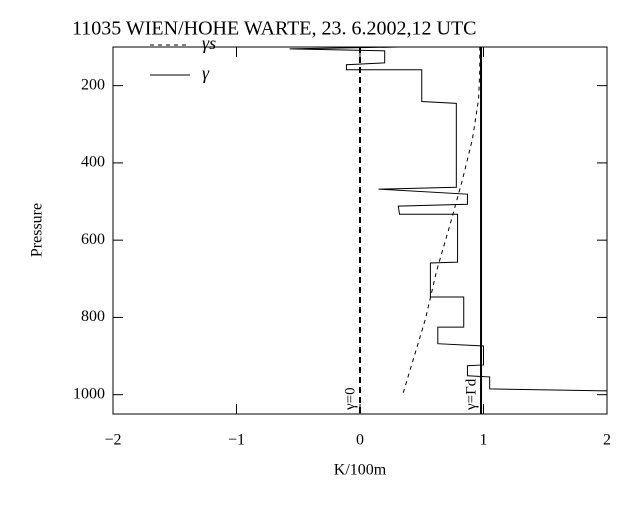 The width and height of the screenshot is (640, 512). What do you see at coordinates (274, 29) in the screenshot?
I see `chart-title: 11035 WIEN/HOHE WARTE, 23. 6.2002,12 UTC` at bounding box center [274, 29].